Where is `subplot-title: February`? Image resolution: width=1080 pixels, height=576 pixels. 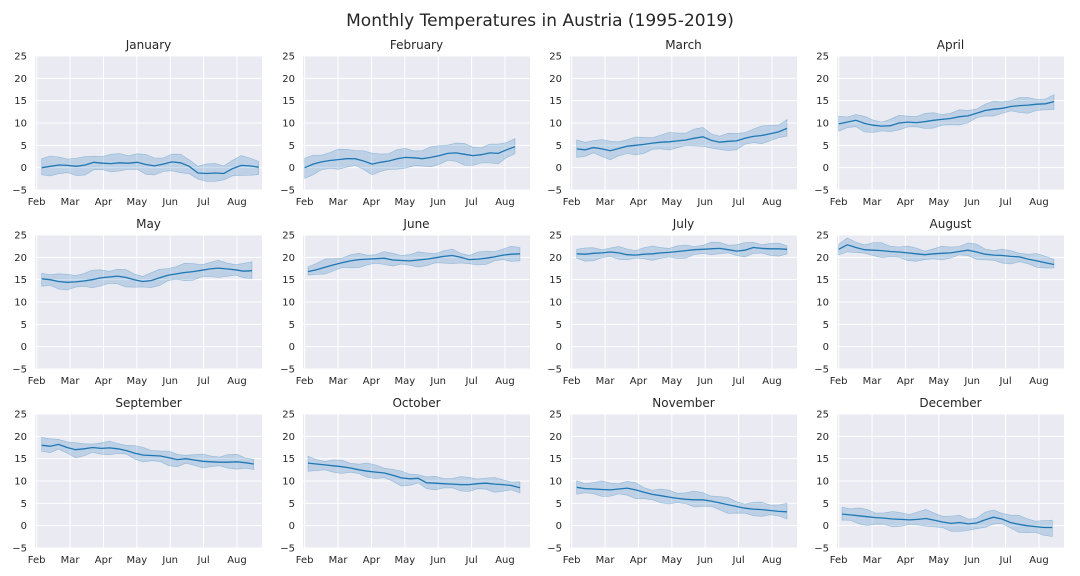 subplot-title: February is located at coordinates (416, 45).